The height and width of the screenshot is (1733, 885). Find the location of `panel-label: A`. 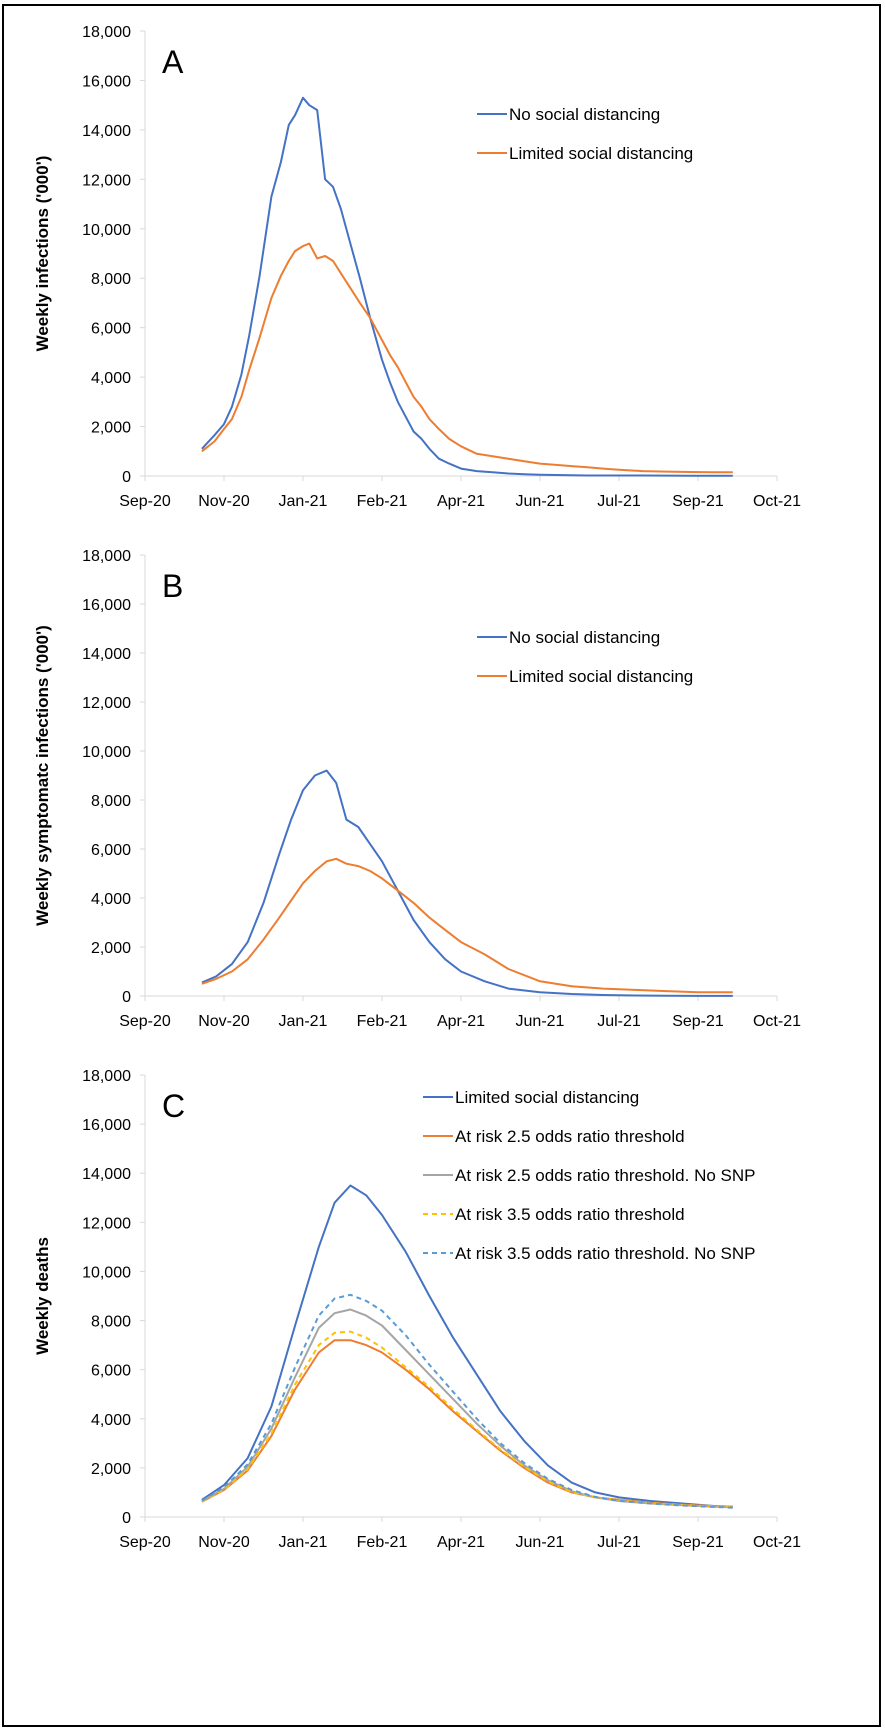

panel-label: A is located at coordinates (173, 62).